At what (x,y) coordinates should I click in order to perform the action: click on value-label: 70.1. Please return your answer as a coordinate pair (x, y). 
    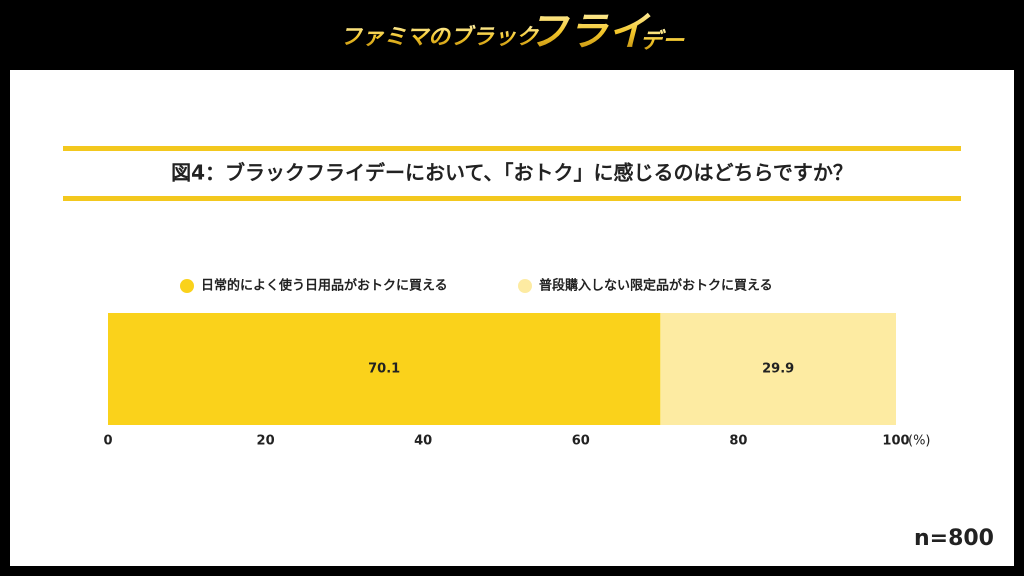
    Looking at the image, I should click on (384, 369).